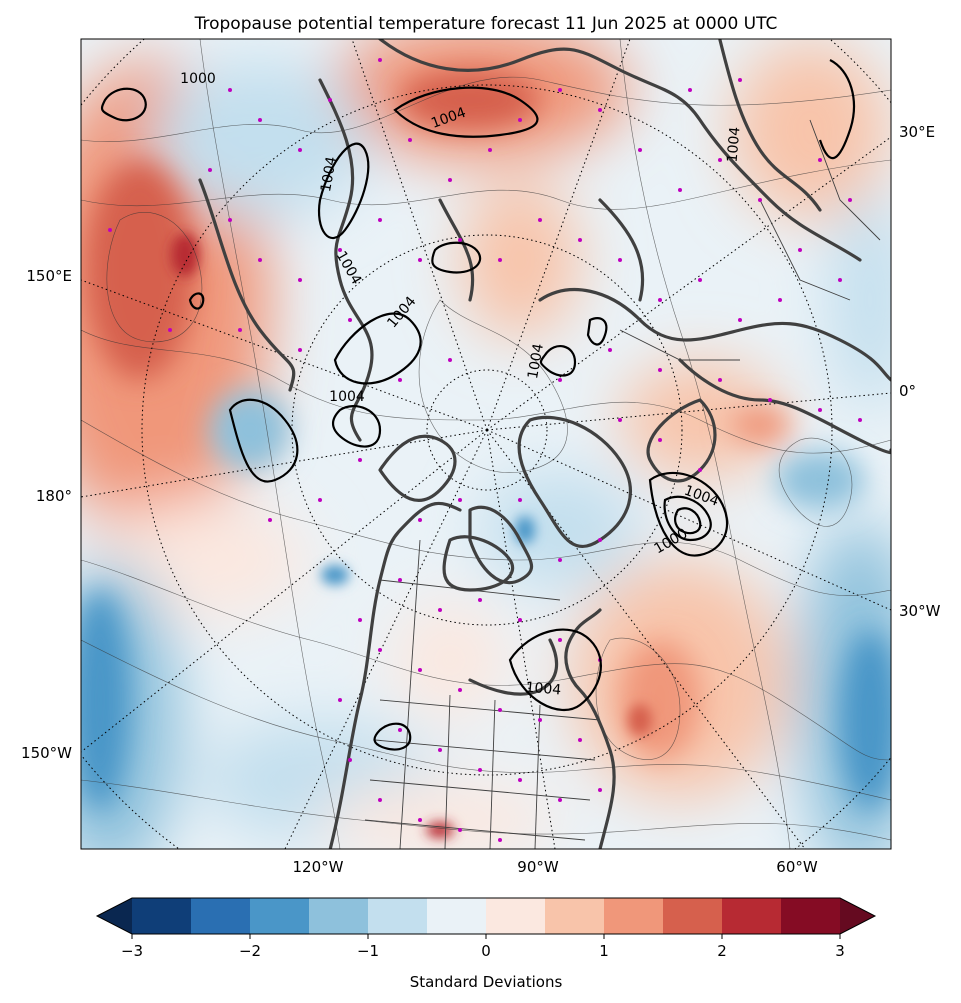  What do you see at coordinates (538, 867) in the screenshot?
I see `bottom-lon-label: 90°W` at bounding box center [538, 867].